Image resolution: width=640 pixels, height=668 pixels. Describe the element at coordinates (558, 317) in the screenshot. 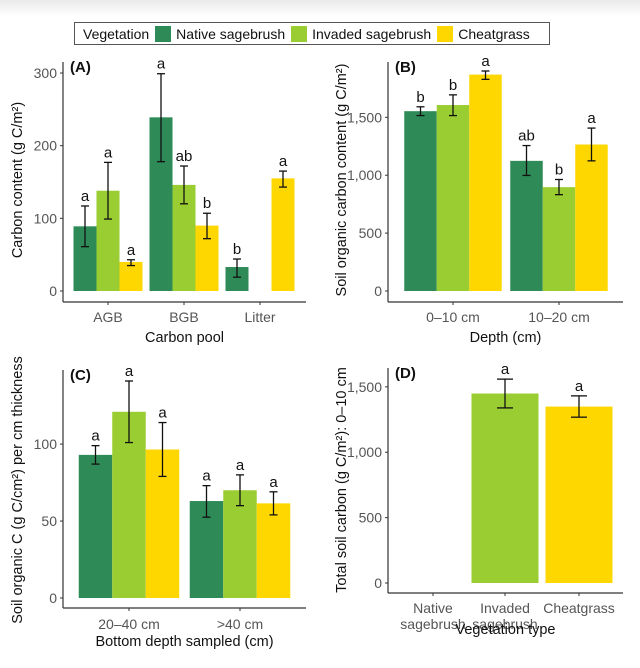

I see `x-tick-label: 10–20 cm` at that location.